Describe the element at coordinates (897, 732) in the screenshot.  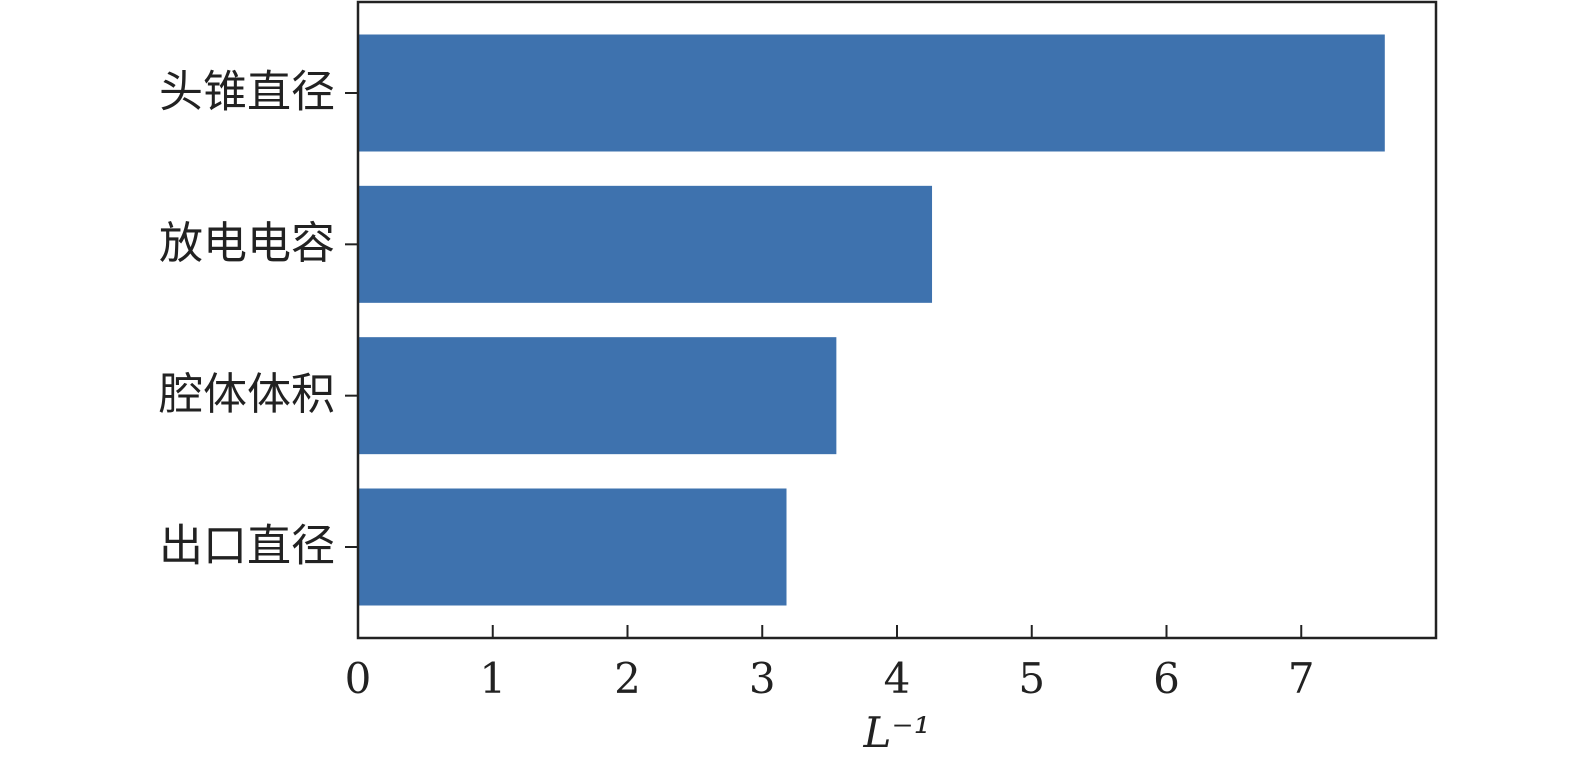
I see `x-axis-title: L⁻¹` at that location.